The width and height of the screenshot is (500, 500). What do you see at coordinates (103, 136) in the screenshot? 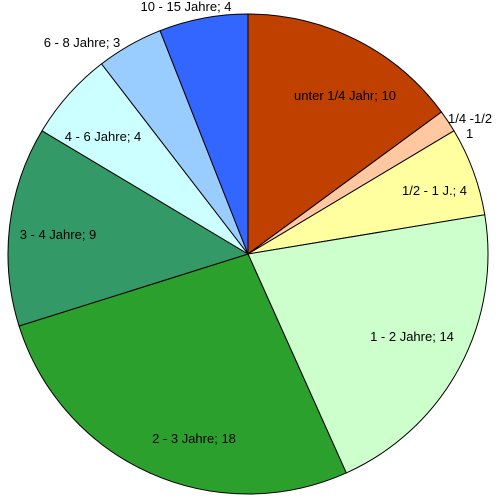
I see `pie-label-4-6-jahre: 4 - 6 Jahre; 4` at bounding box center [103, 136].